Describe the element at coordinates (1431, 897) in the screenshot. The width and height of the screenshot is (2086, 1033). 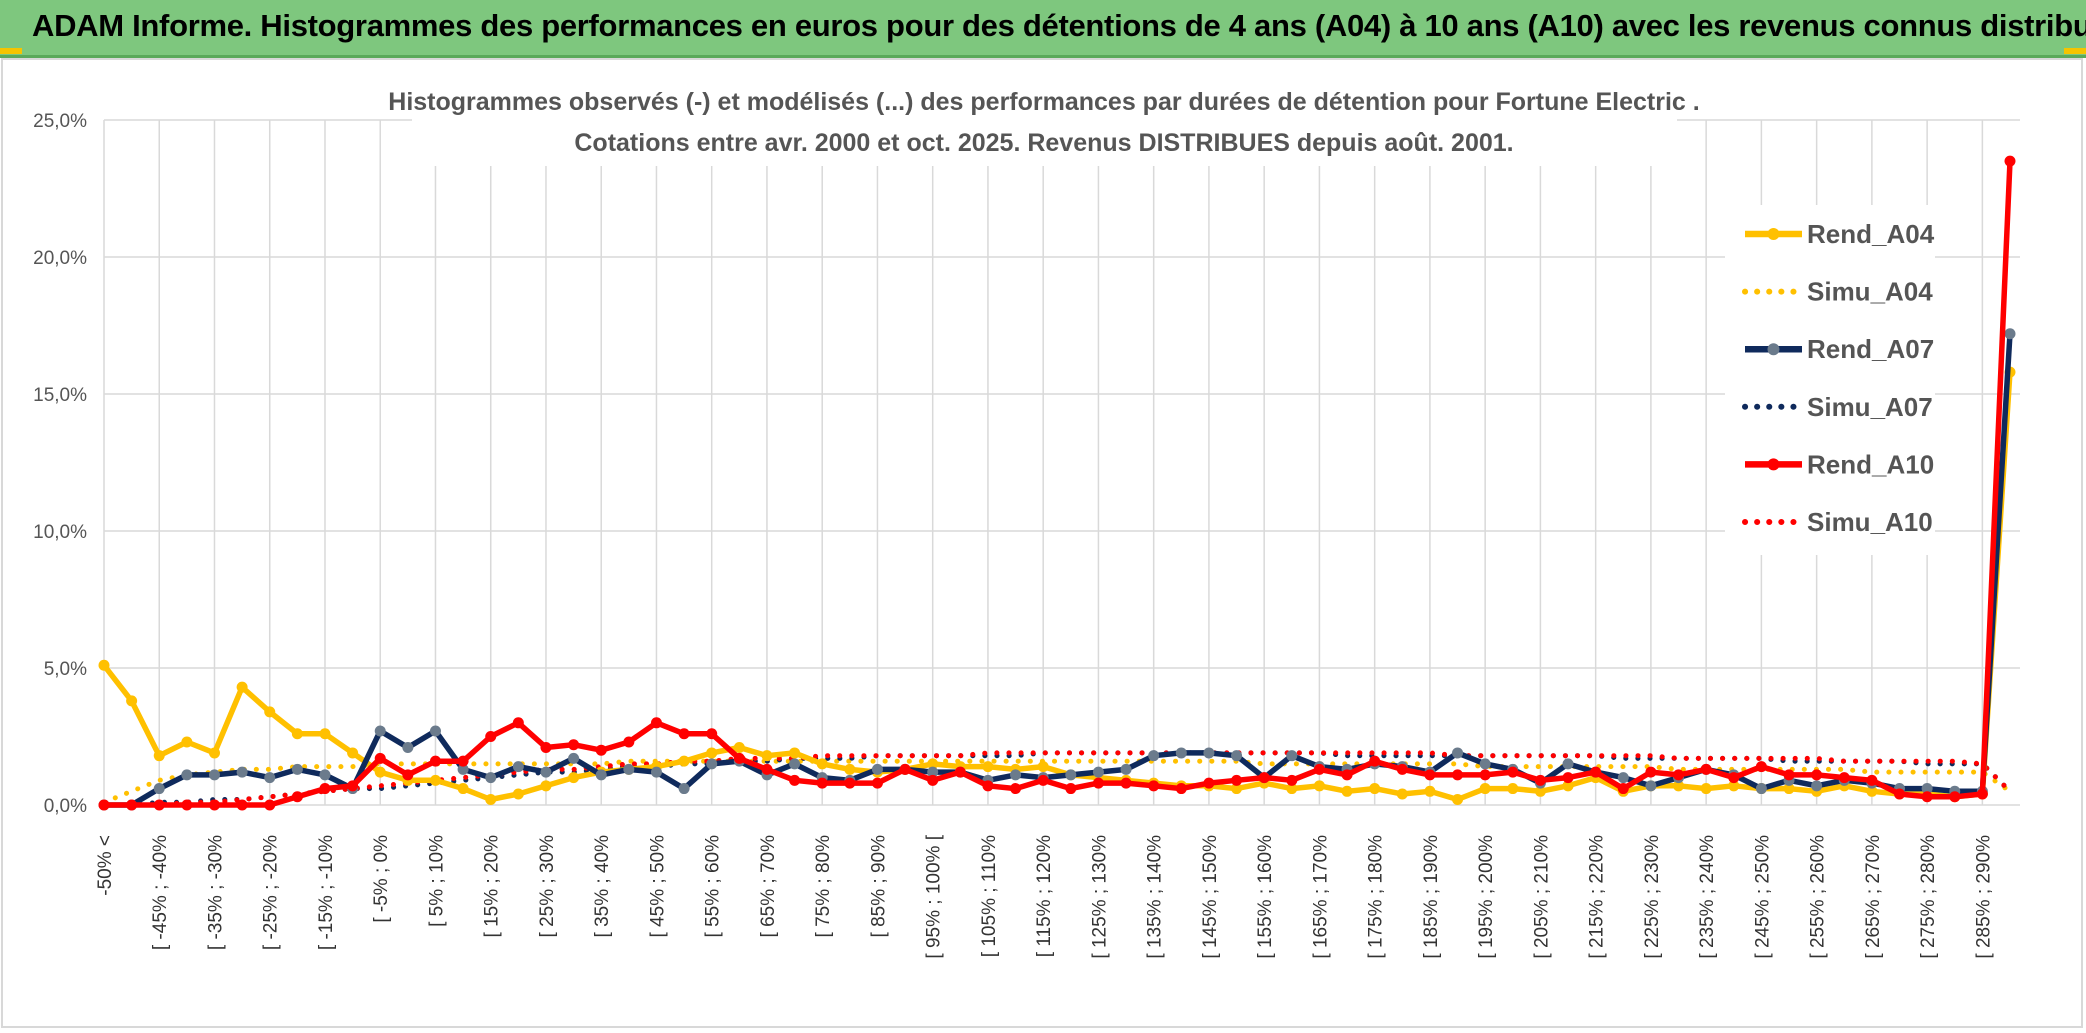
I see `x-tick-label: [ 185% ; 190%` at that location.